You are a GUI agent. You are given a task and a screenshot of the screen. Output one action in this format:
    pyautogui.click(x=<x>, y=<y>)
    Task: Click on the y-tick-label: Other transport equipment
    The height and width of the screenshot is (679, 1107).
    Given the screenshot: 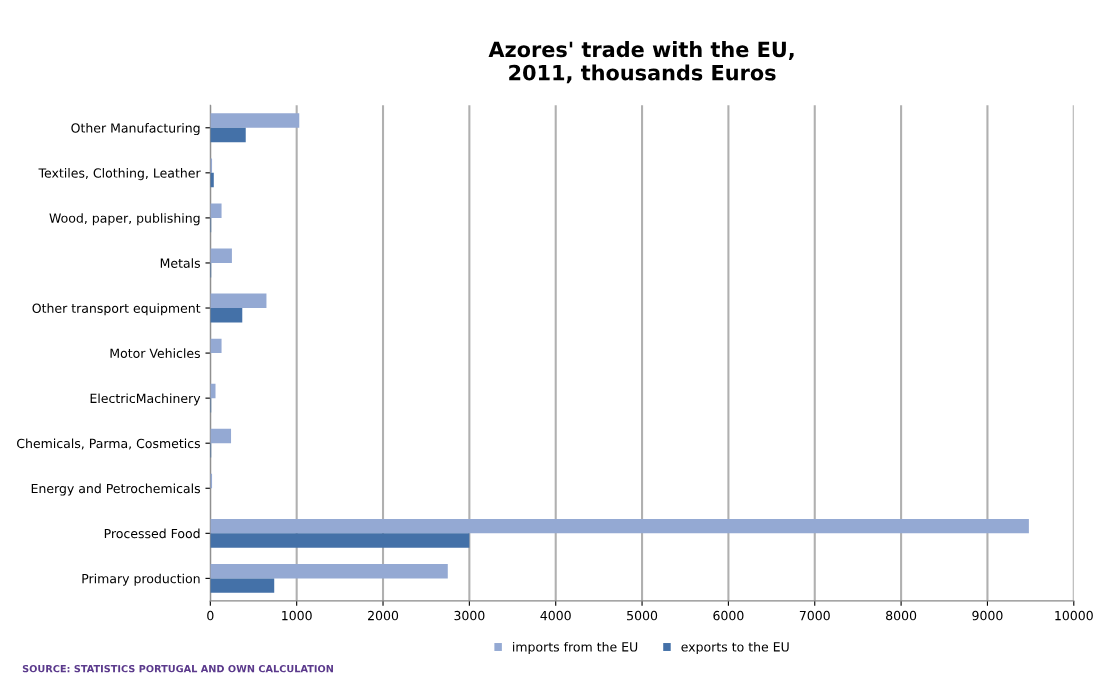 What is the action you would take?
    pyautogui.click(x=116, y=309)
    